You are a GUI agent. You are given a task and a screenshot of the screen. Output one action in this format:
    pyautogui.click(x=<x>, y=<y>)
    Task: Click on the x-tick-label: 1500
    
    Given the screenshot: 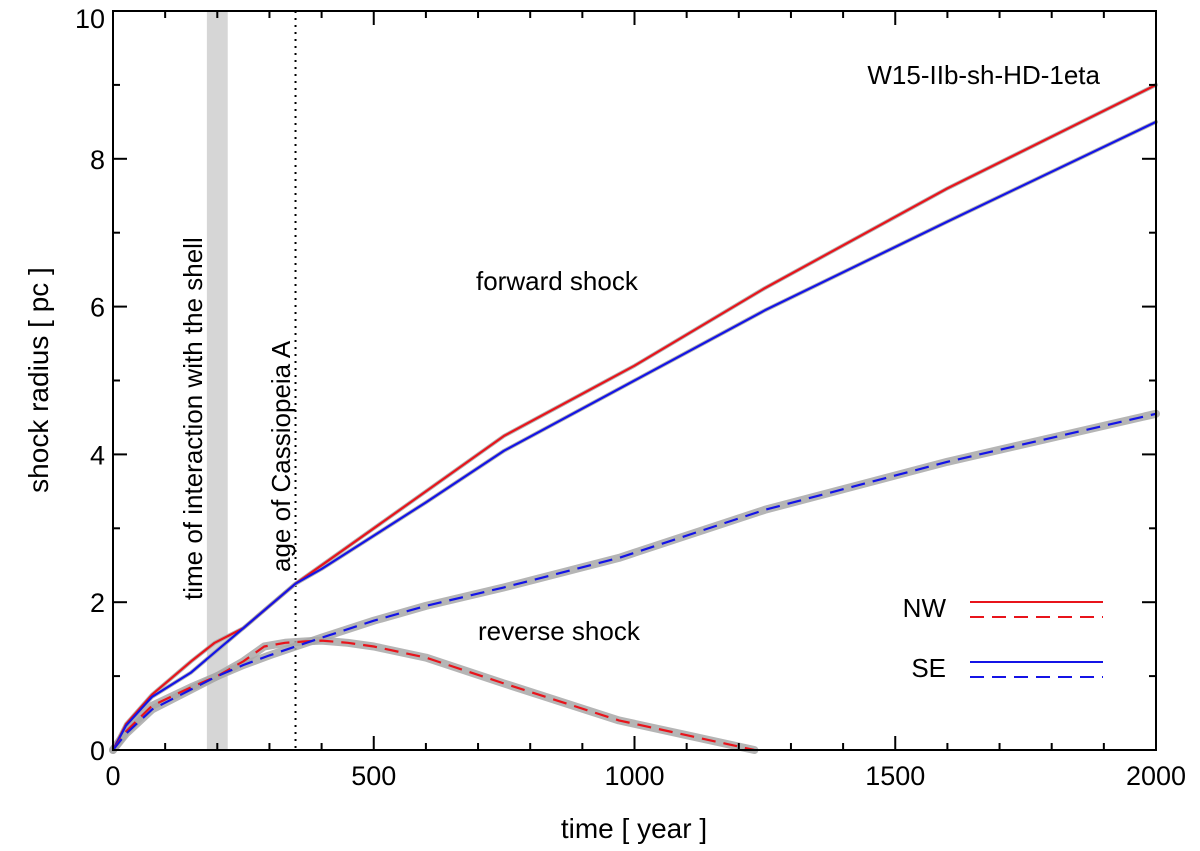 What is the action you would take?
    pyautogui.click(x=895, y=776)
    